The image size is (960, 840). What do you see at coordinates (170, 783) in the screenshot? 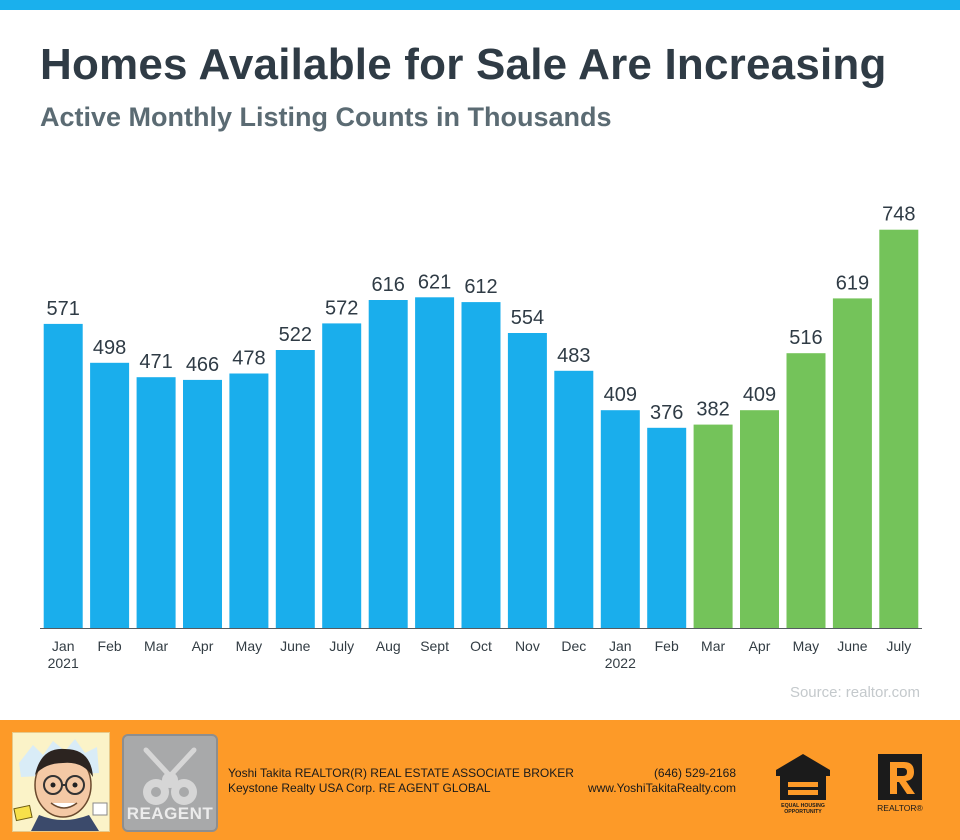
I see `reagent-logo: REAGENT` at bounding box center [170, 783].